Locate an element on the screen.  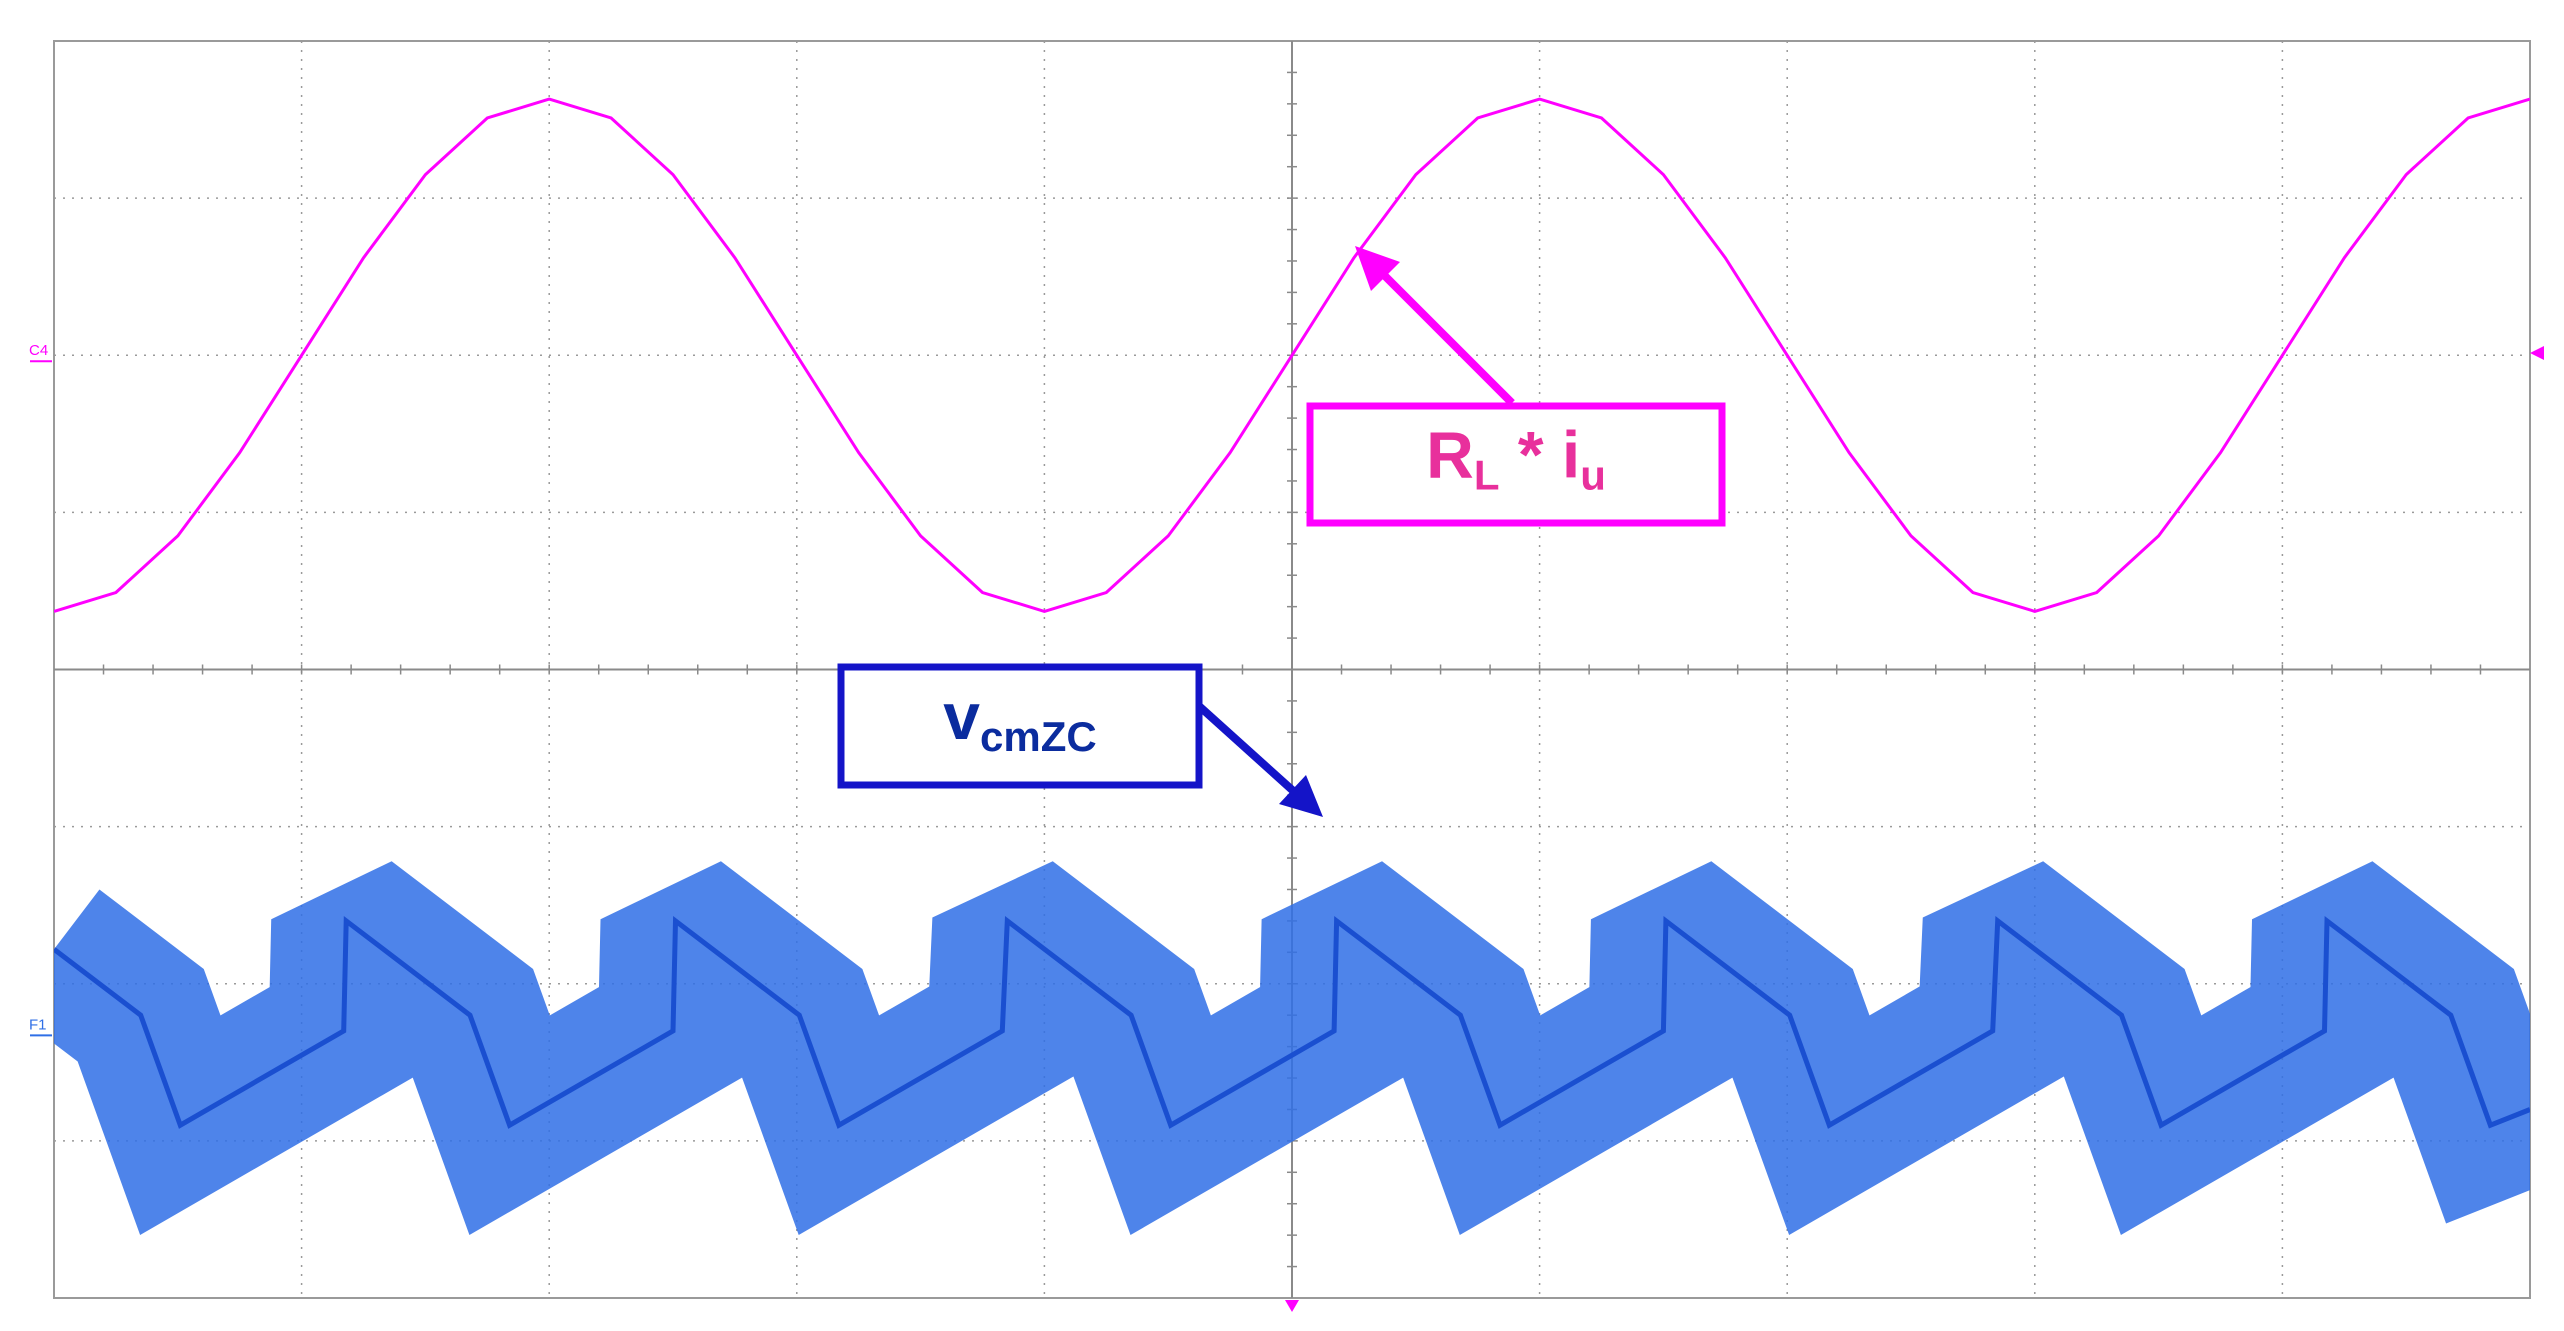
annotation-text: RL * iu is located at coordinates (1516, 458).